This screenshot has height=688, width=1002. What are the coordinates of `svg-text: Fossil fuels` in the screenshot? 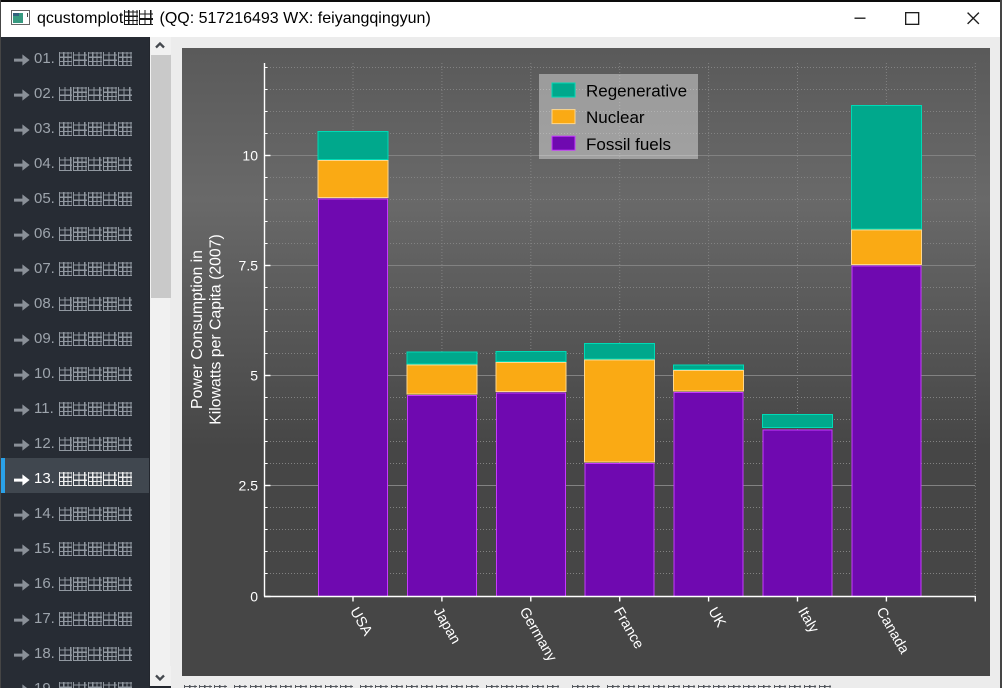 It's located at (628, 144).